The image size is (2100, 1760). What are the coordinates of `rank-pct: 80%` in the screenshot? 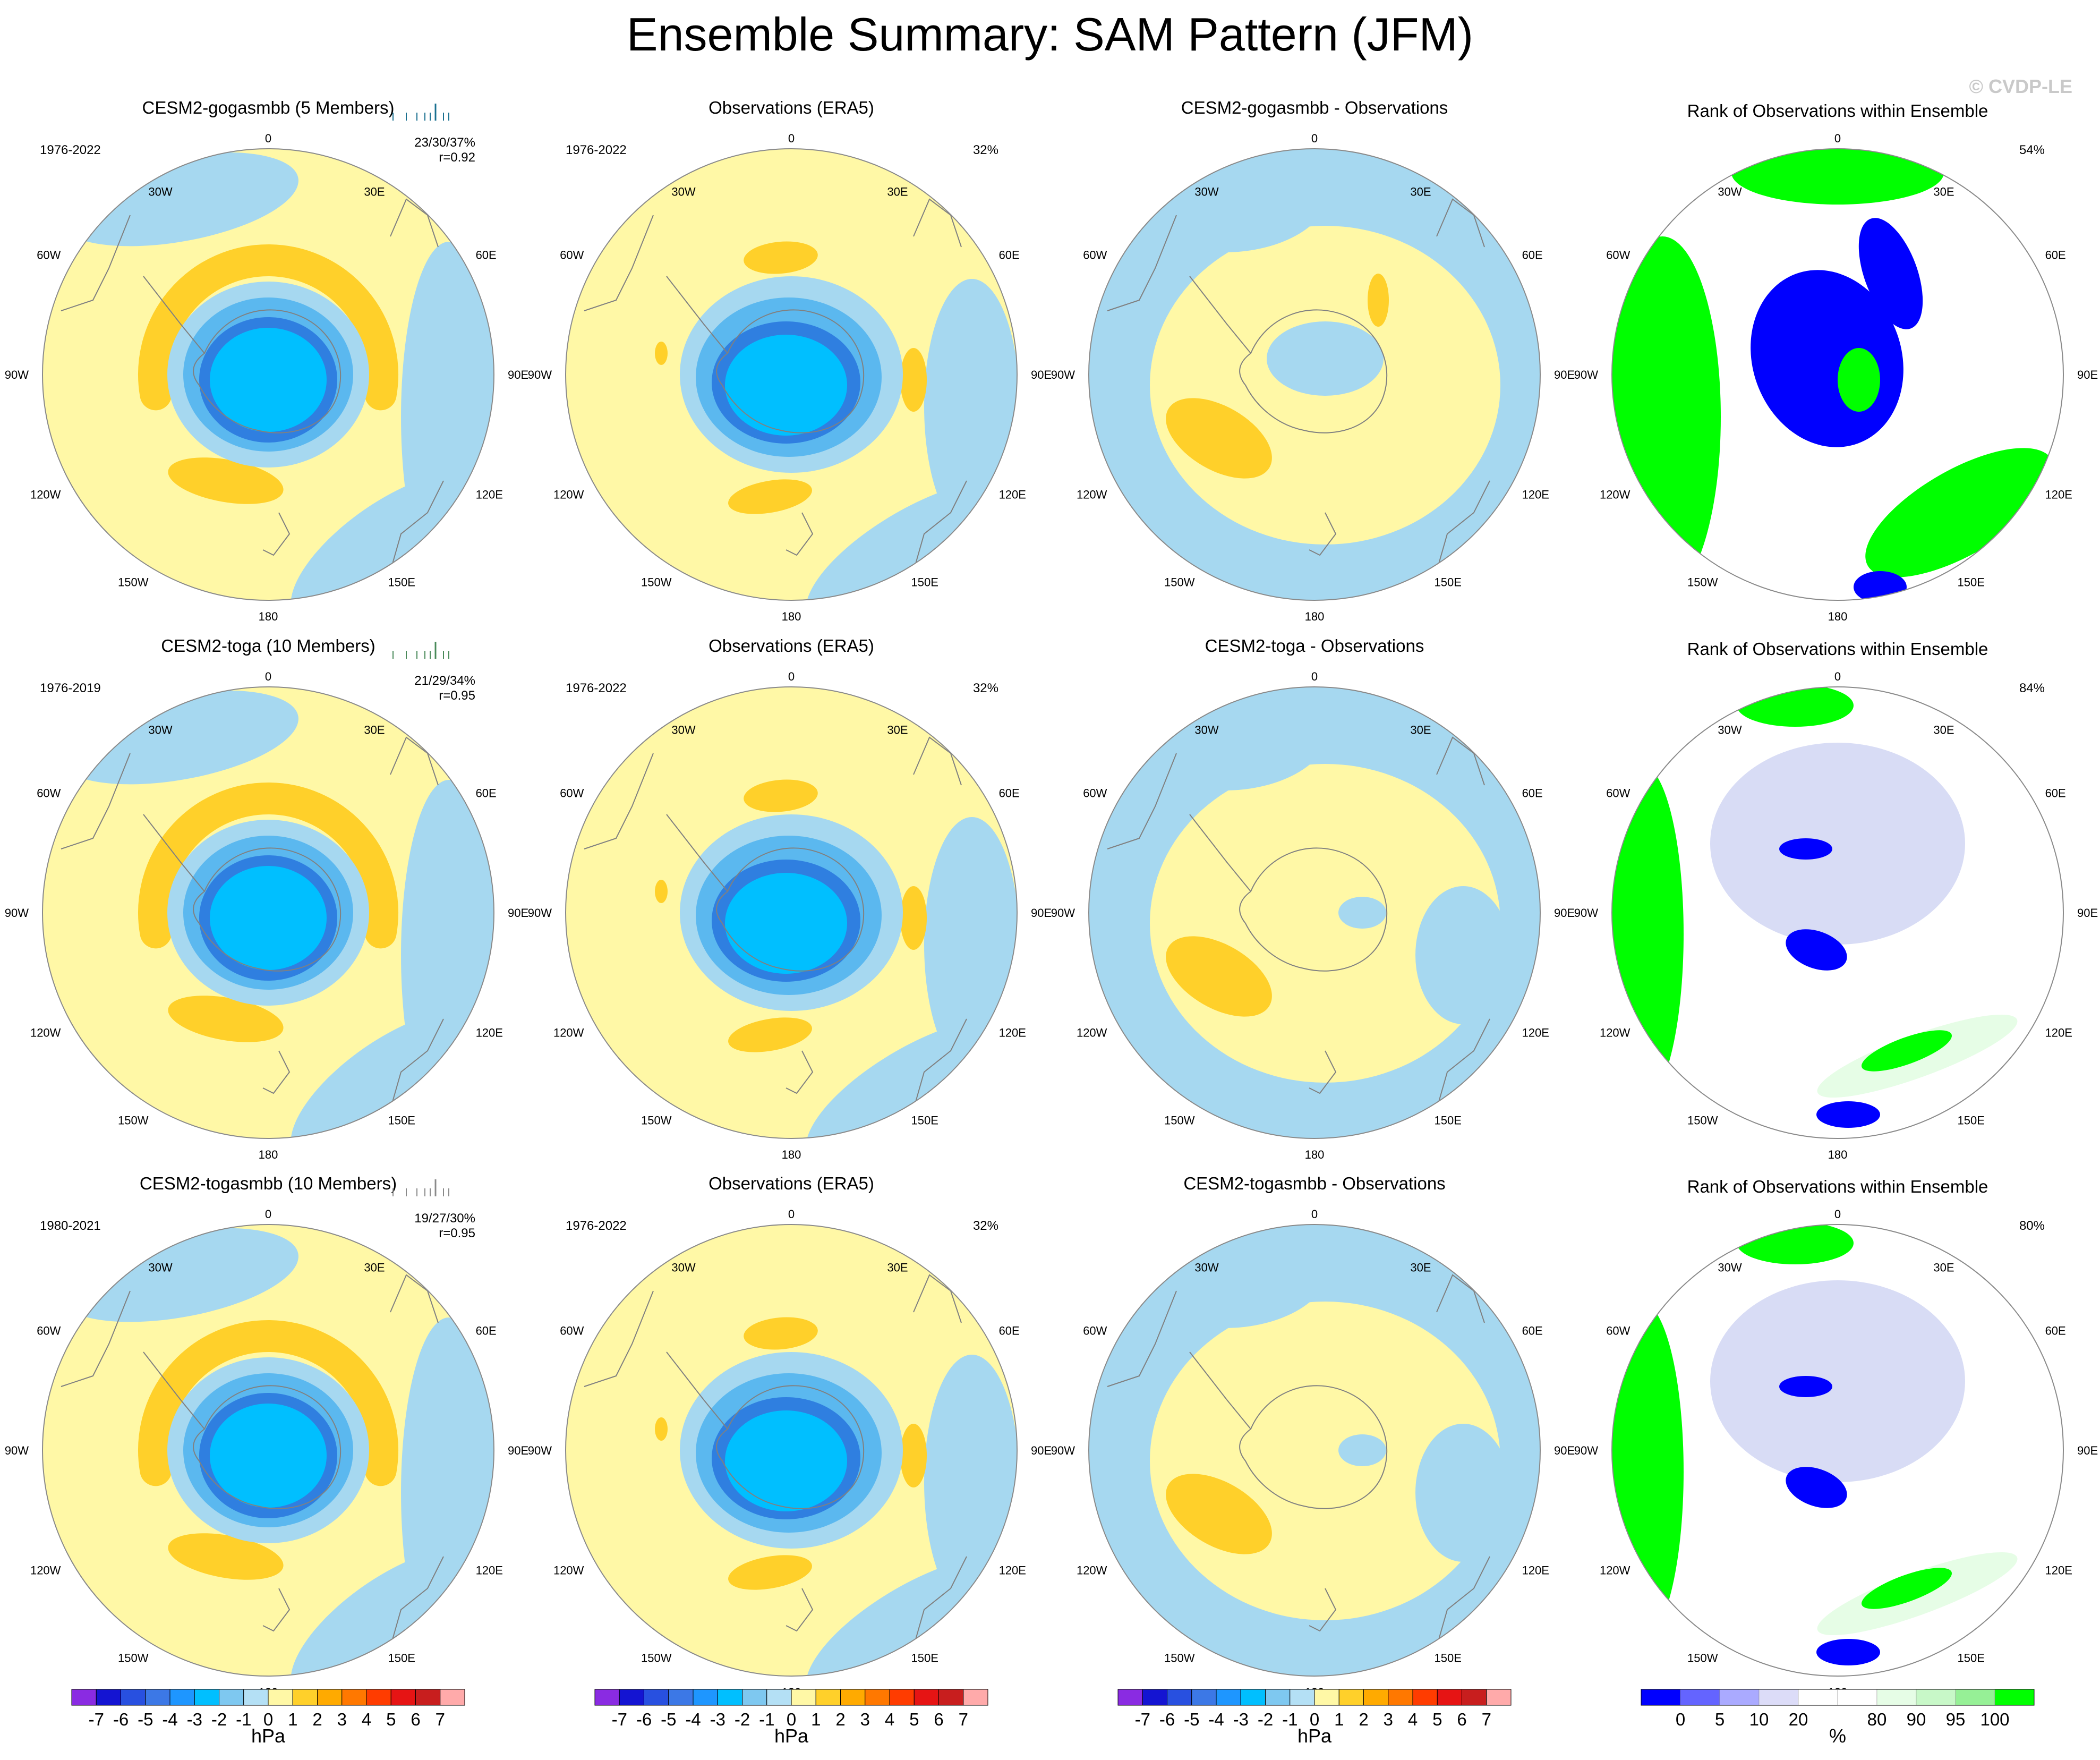 It's located at (2032, 1226).